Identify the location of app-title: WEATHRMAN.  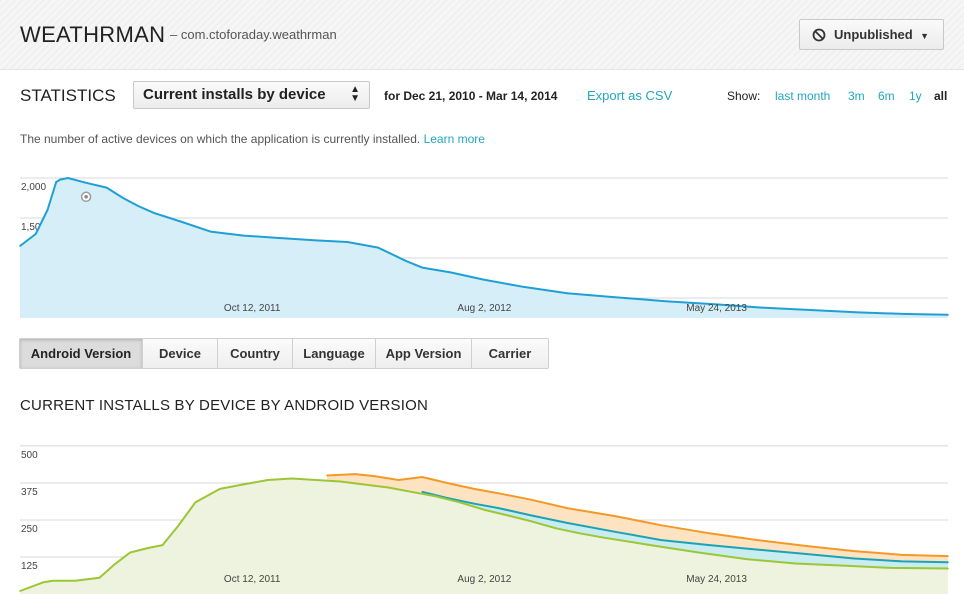
(93, 34).